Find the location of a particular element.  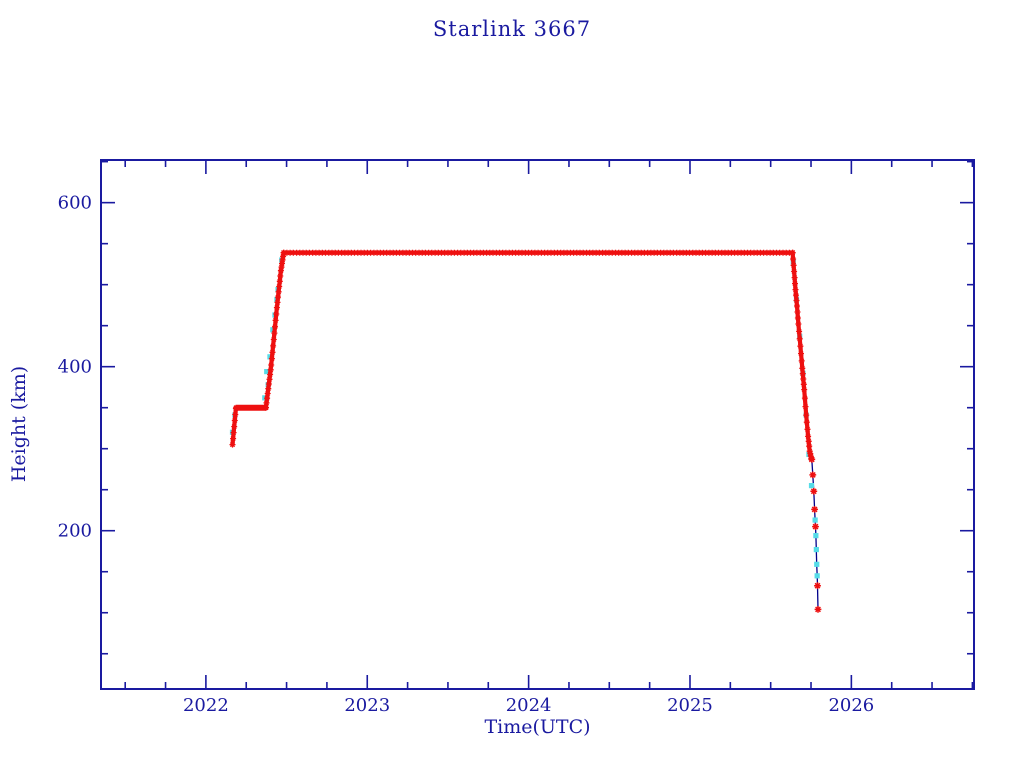

y-tick-label: 400 is located at coordinates (75, 367).